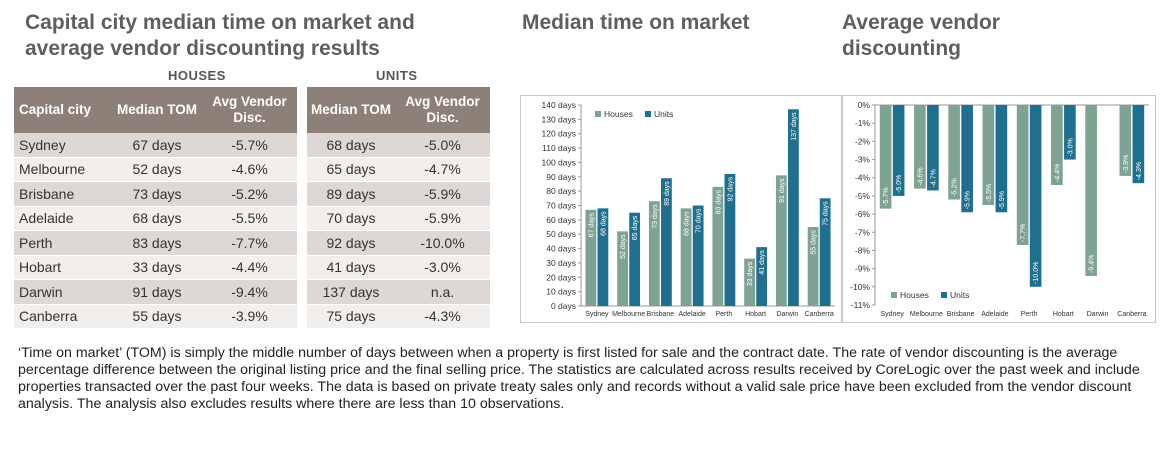  What do you see at coordinates (63, 243) in the screenshot?
I see `cell-city: Perth` at bounding box center [63, 243].